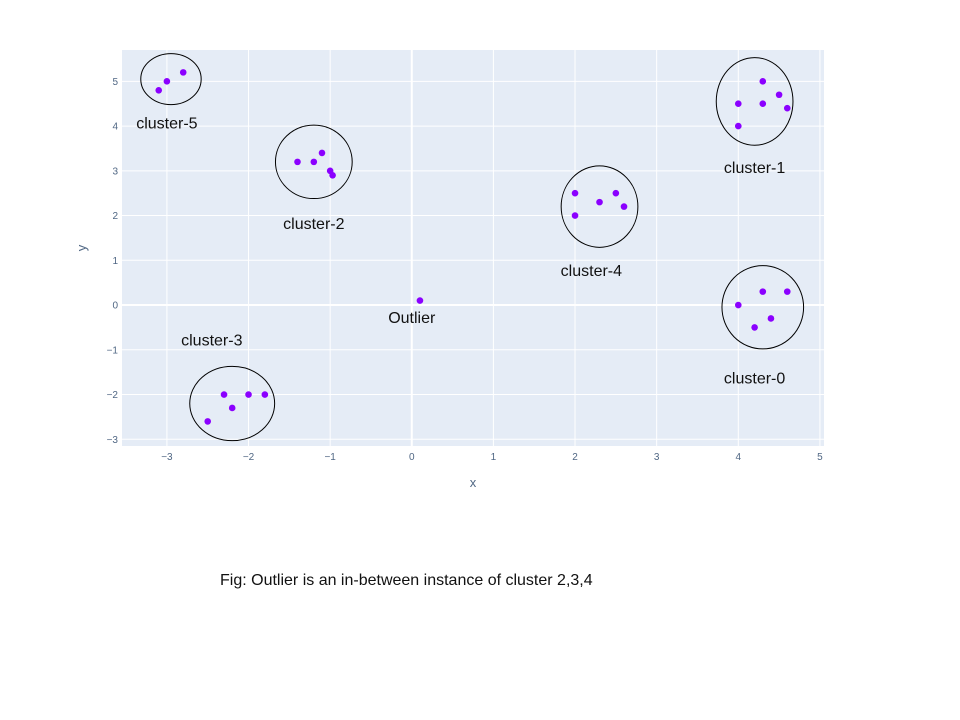 Image resolution: width=960 pixels, height=720 pixels. I want to click on y-tick-label: 5, so click(115, 82).